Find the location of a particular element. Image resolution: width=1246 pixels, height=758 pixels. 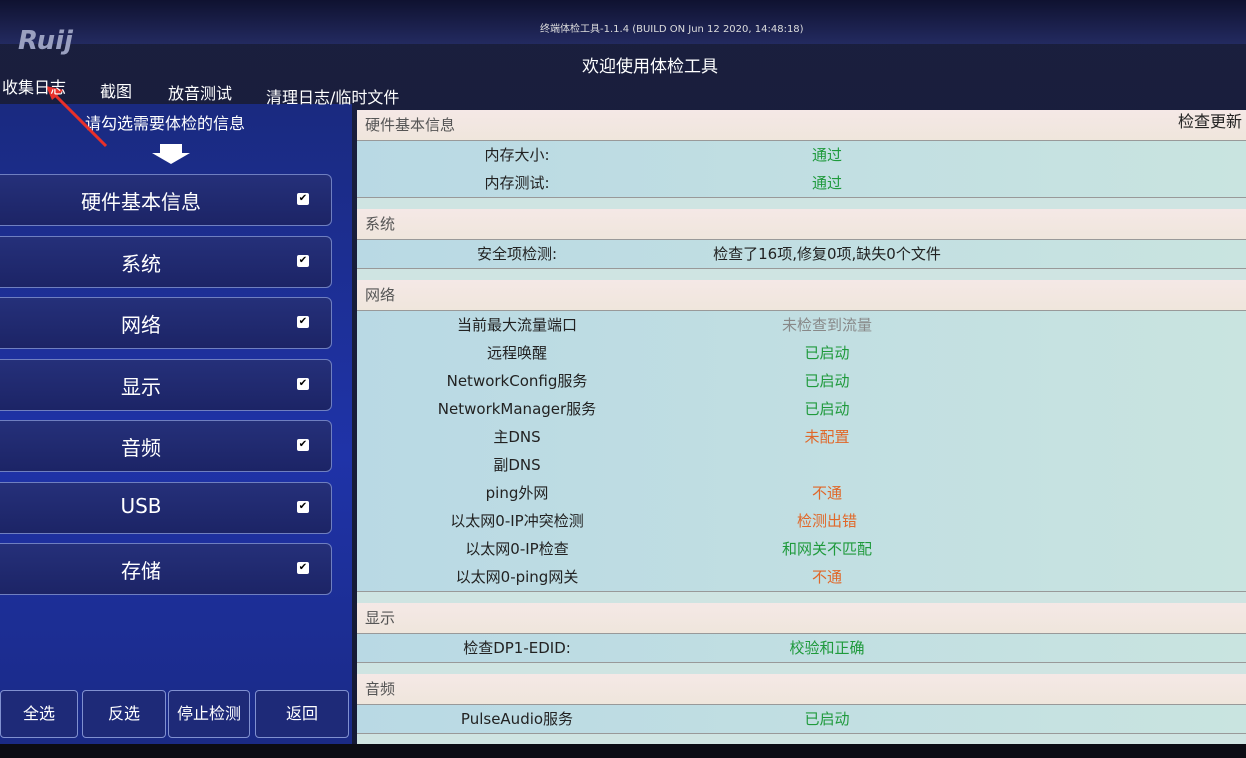

menu-item: 收集日志 is located at coordinates (34, 87).